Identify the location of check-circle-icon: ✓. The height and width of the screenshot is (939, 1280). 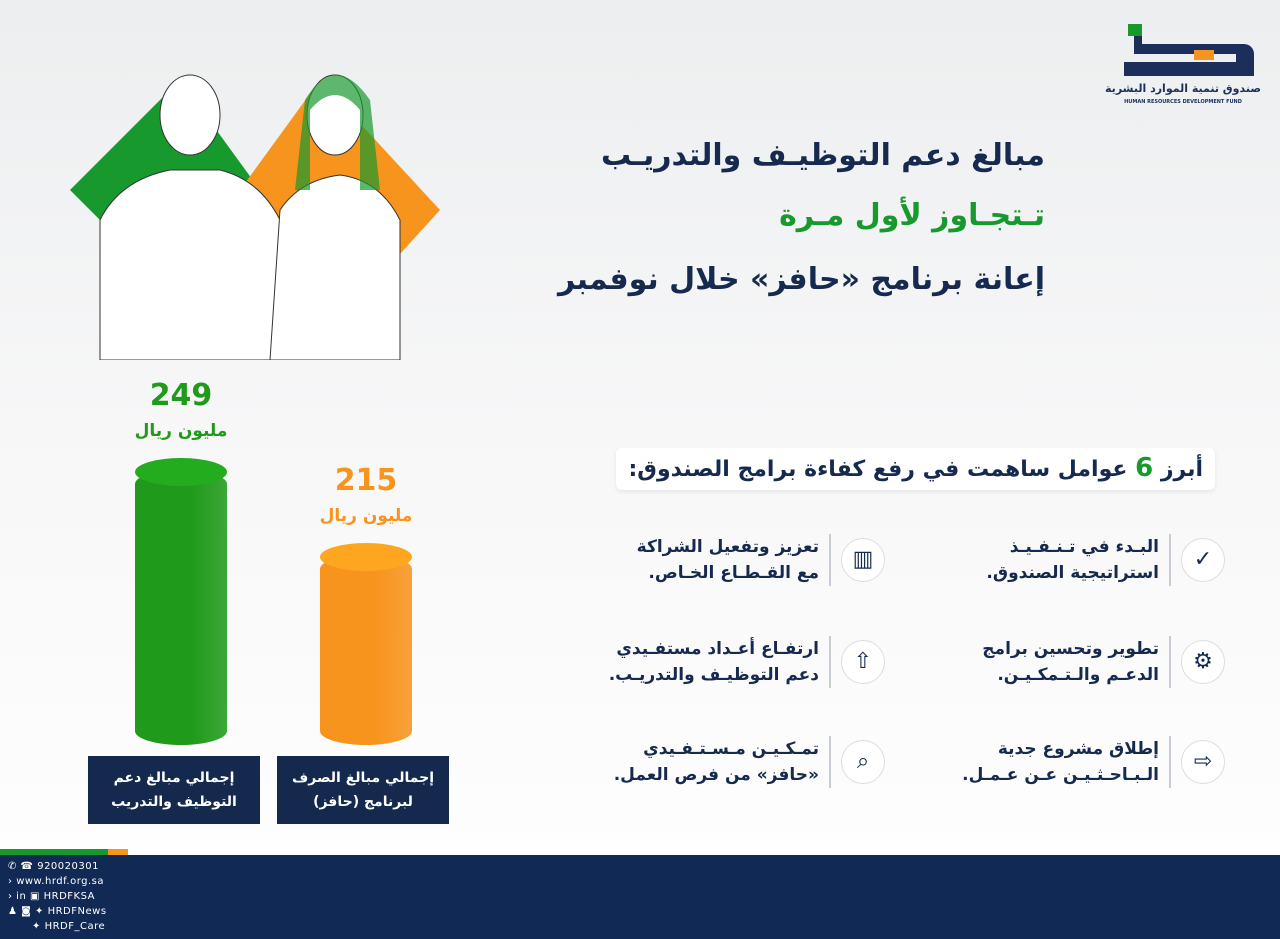
(1203, 560).